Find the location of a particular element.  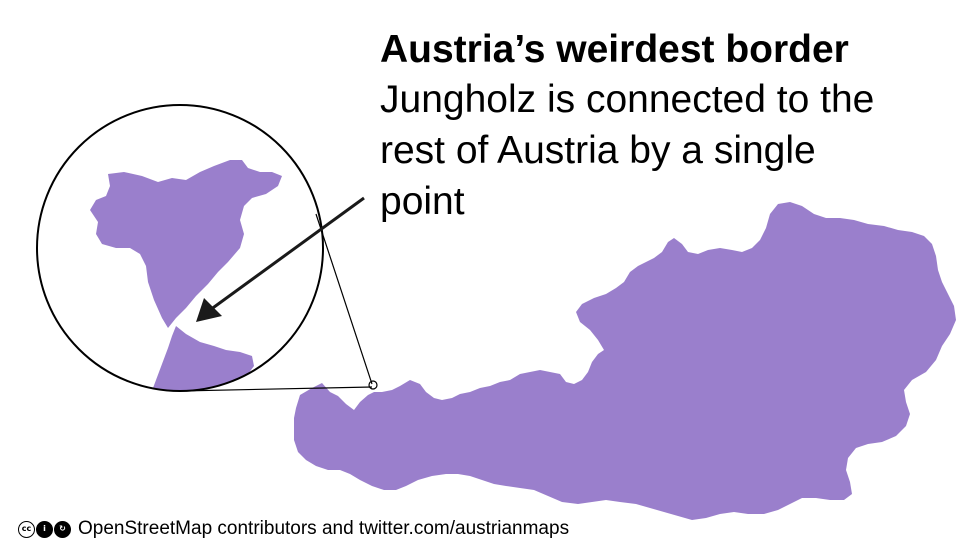

arrow-shaft is located at coordinates (287, 254).